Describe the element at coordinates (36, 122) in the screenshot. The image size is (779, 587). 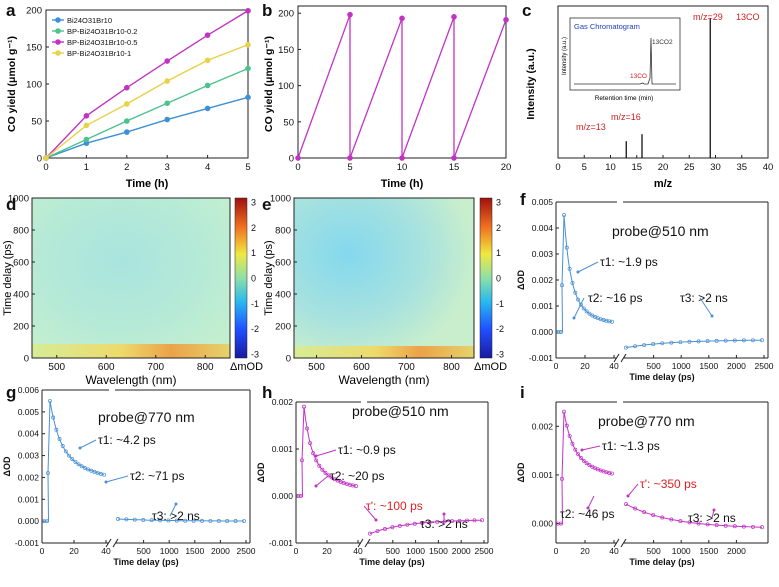
I see `panel-a-ytick-label: 50` at that location.